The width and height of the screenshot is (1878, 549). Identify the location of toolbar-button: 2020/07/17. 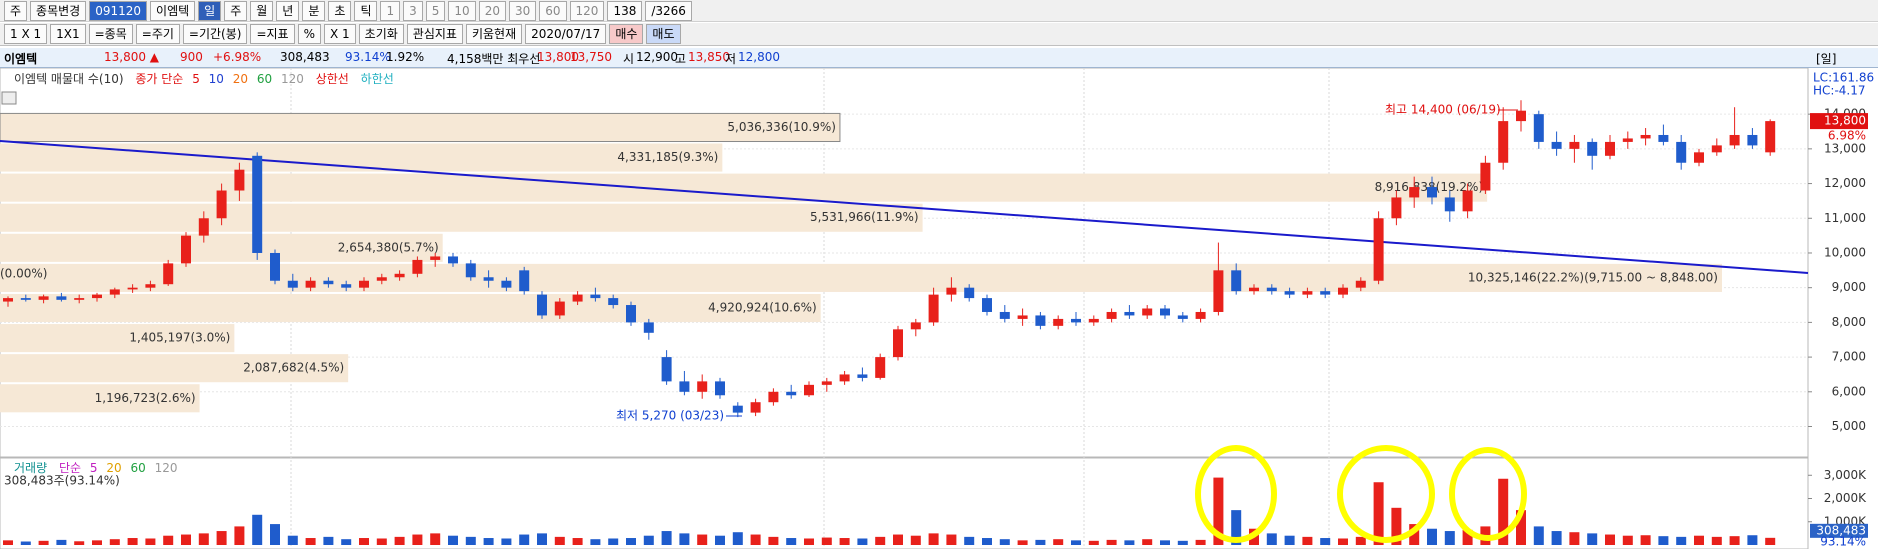
(566, 34).